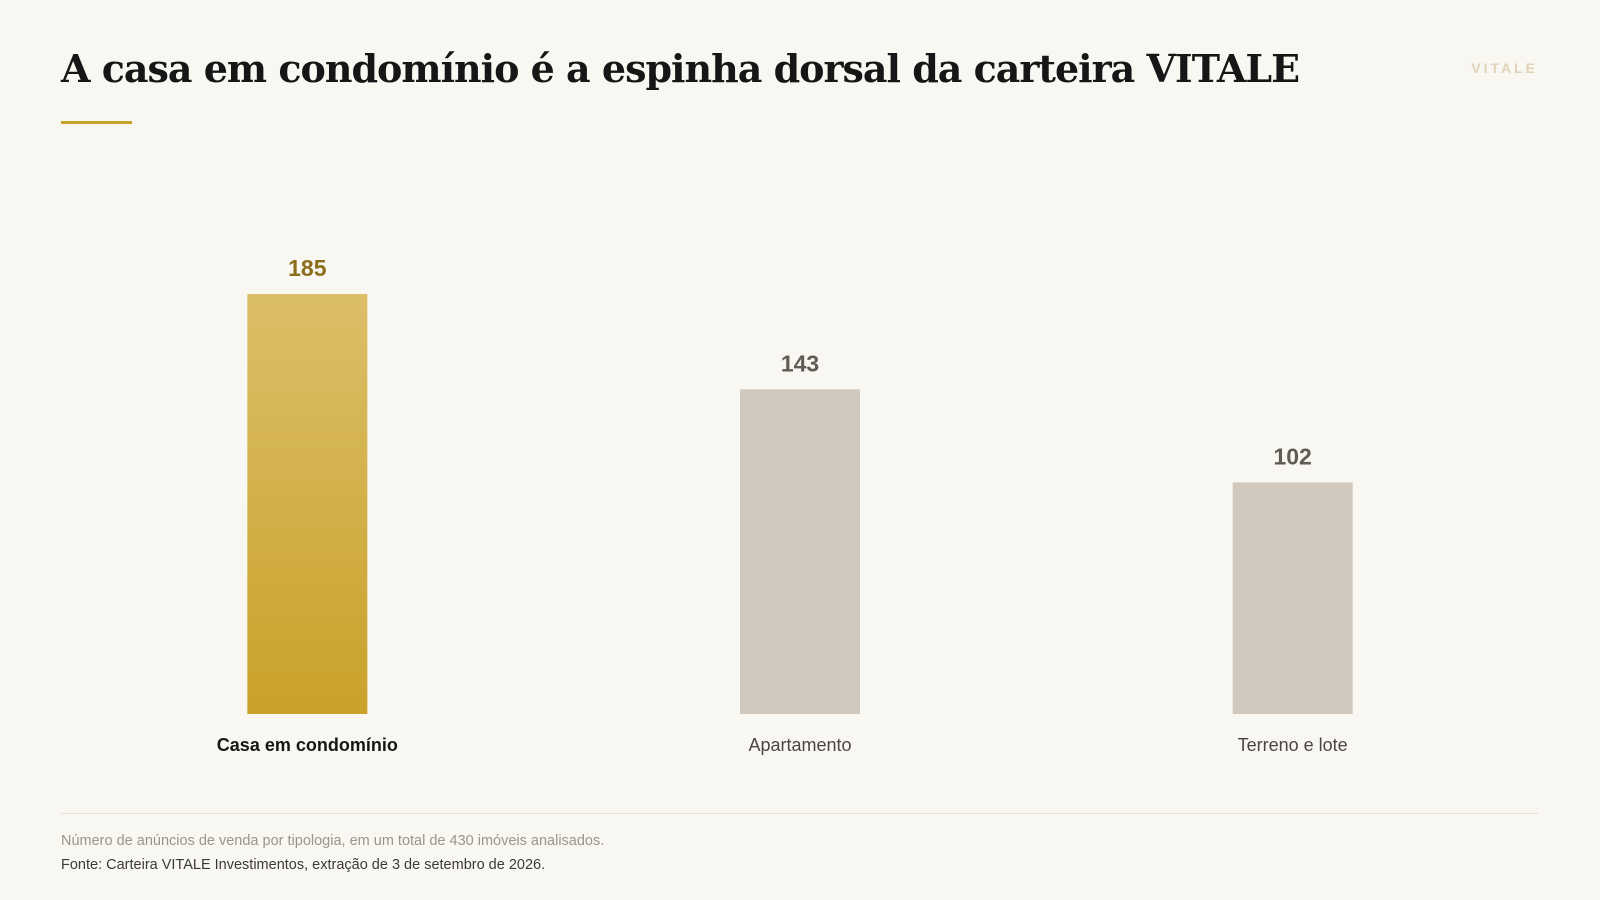 The height and width of the screenshot is (900, 1600). I want to click on brand-logo: VITALE, so click(1504, 68).